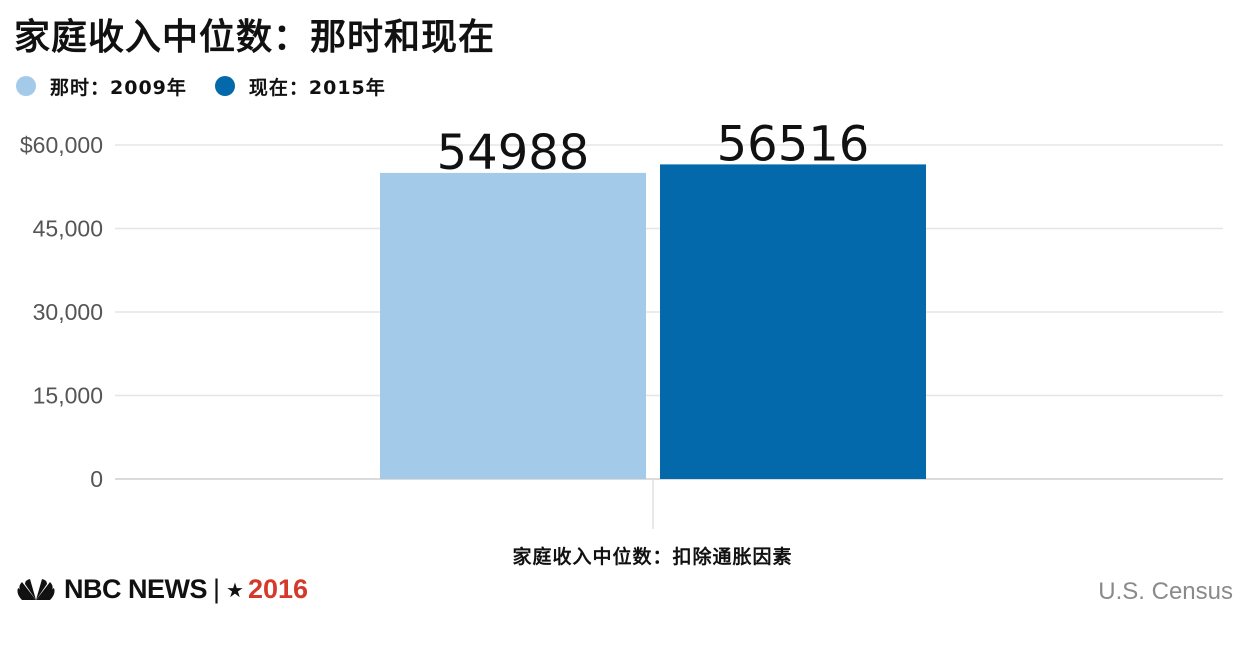 This screenshot has width=1255, height=646. I want to click on y-tick-label: $60,000, so click(61, 145).